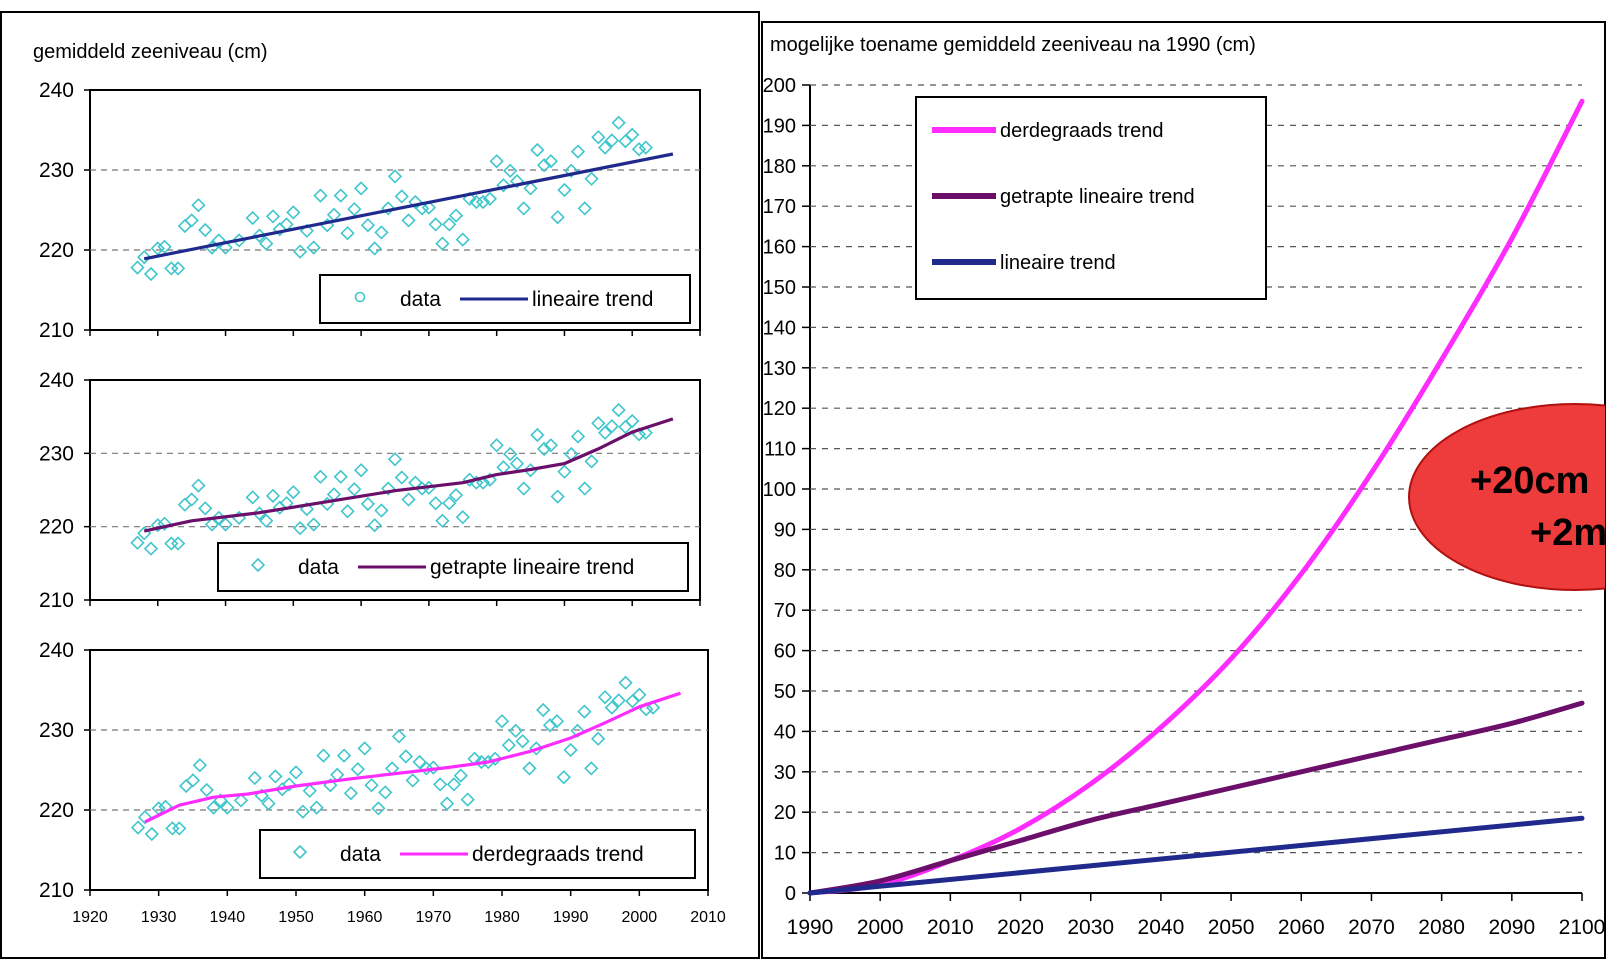 The height and width of the screenshot is (960, 1606). What do you see at coordinates (502, 917) in the screenshot?
I see `x-tick-label: 1980` at bounding box center [502, 917].